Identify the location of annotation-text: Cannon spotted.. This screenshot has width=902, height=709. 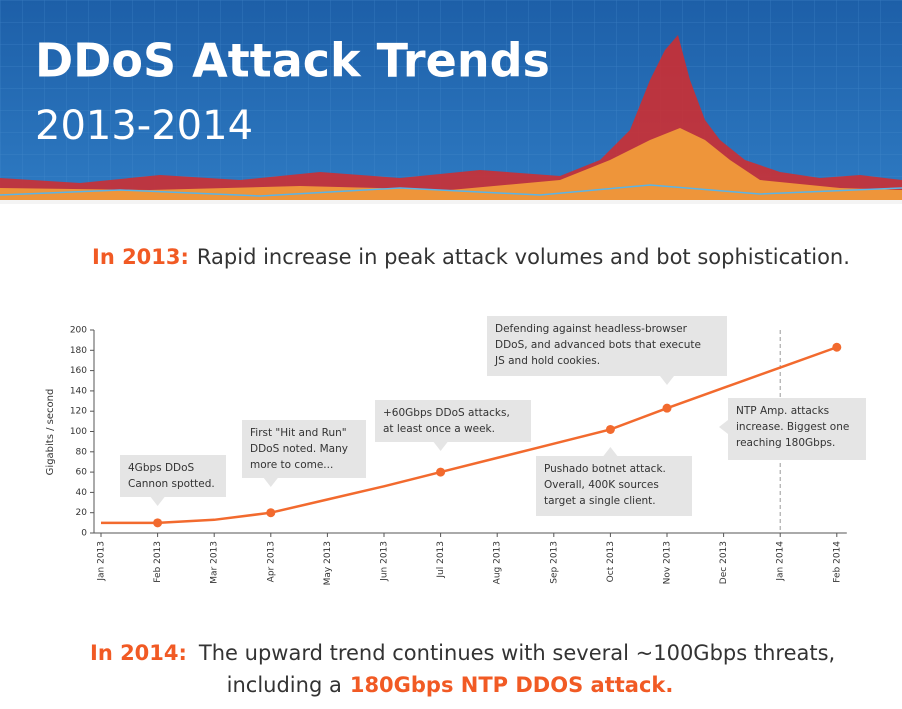
(171, 484).